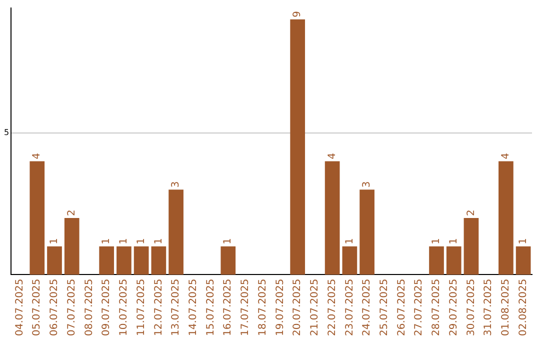 Image resolution: width=540 pixels, height=340 pixels. I want to click on x-tick-label: 13.07.2025, so click(176, 307).